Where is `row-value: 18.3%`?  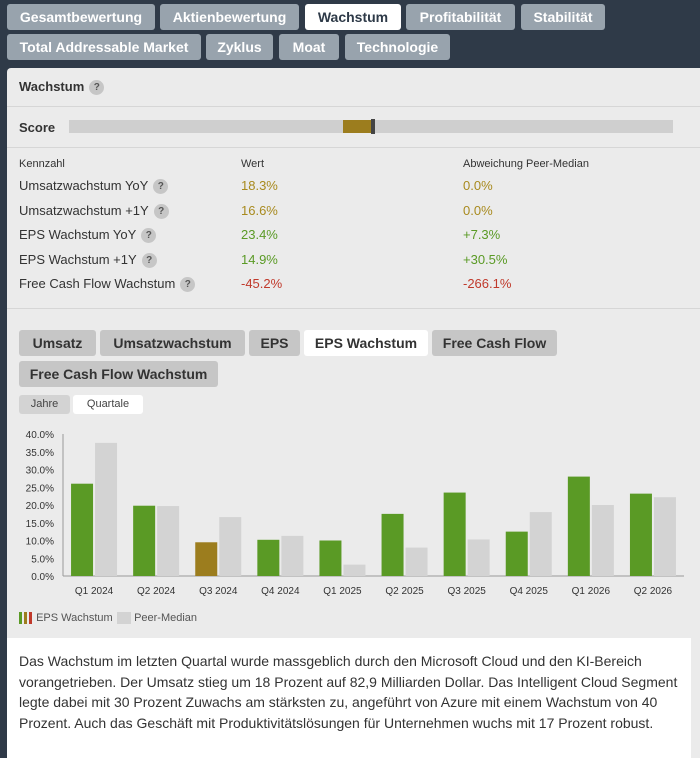
row-value: 18.3% is located at coordinates (259, 185).